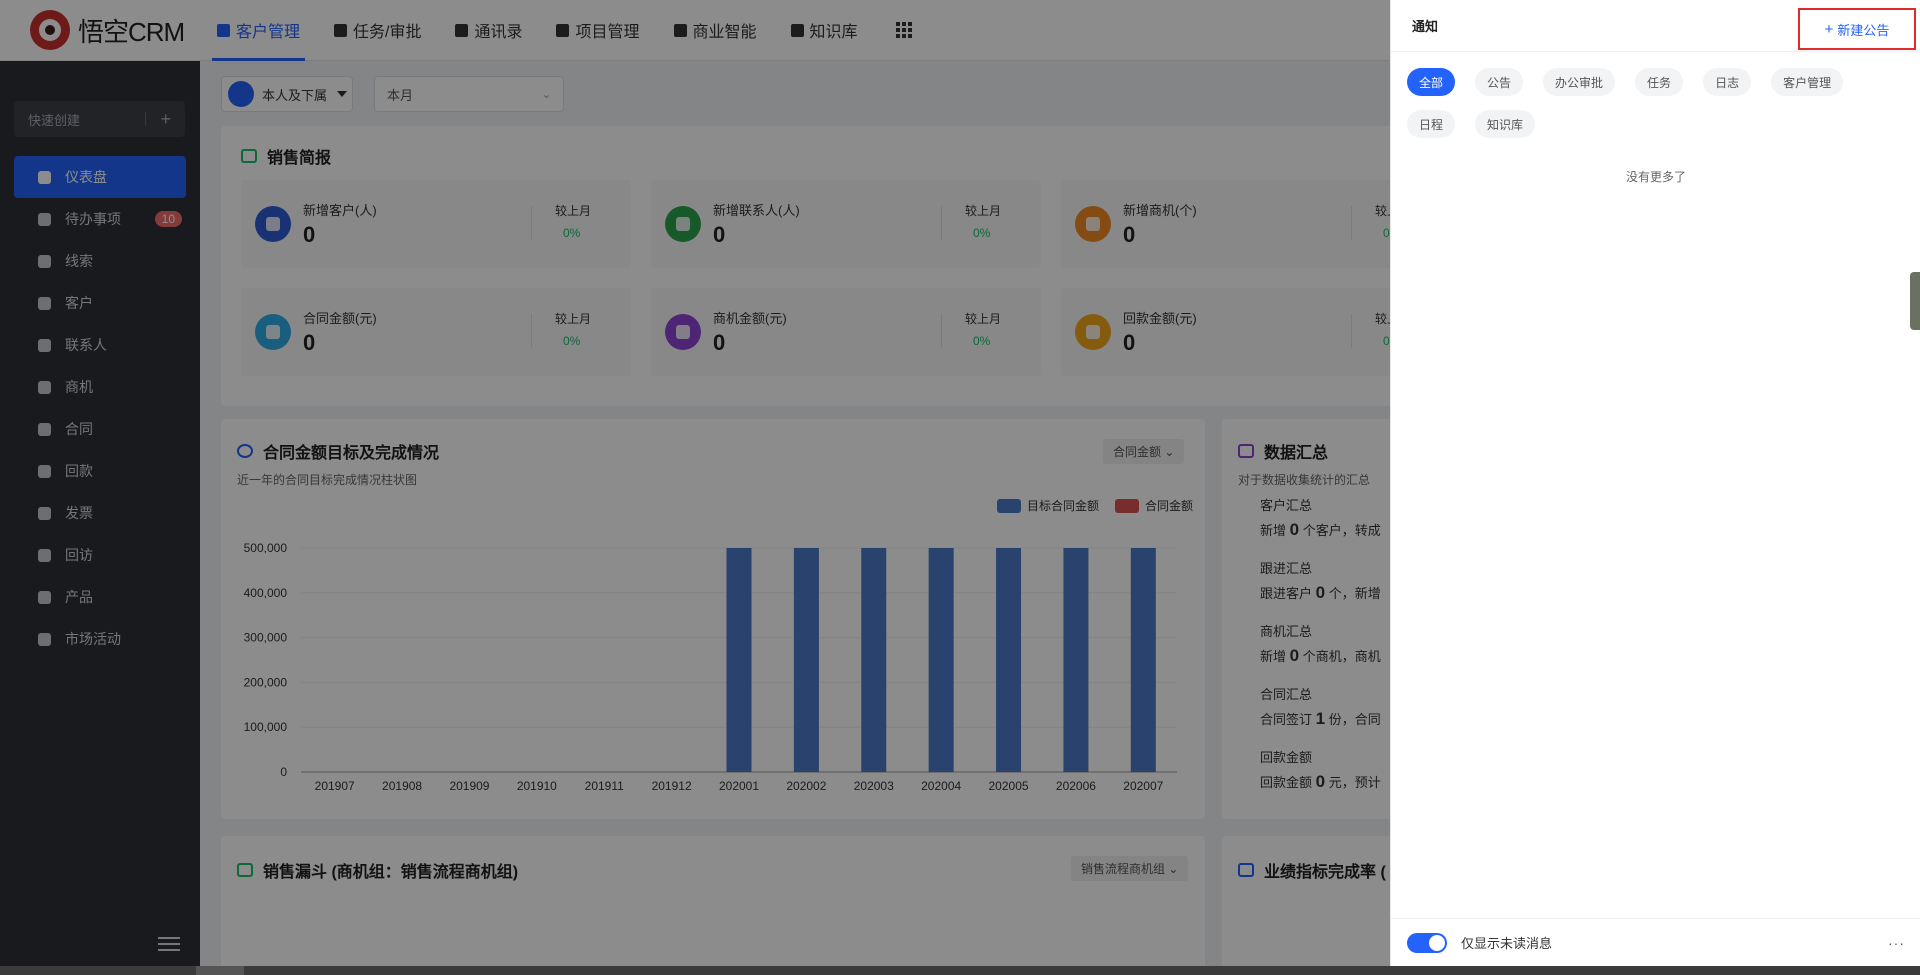  I want to click on sidebar-item-marketing: 市场活动, so click(100, 639).